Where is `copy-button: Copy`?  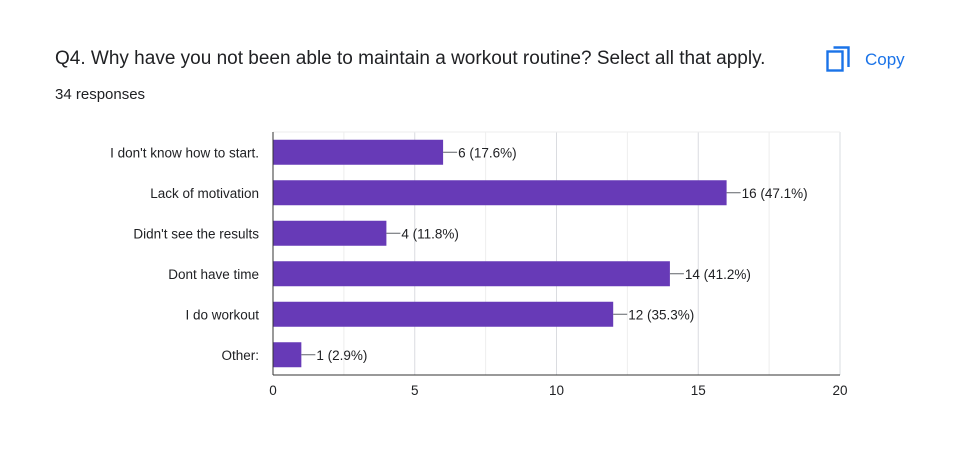 copy-button: Copy is located at coordinates (865, 60).